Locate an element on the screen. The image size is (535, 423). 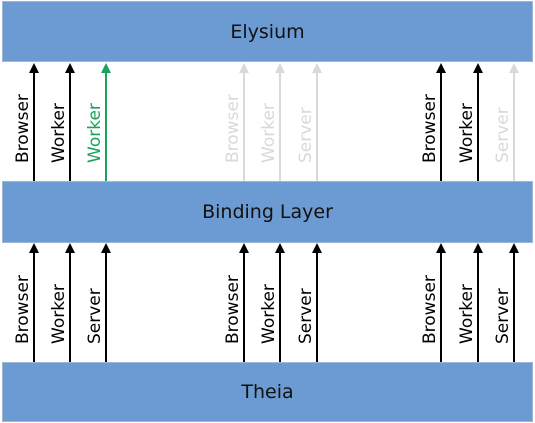
layer-elysium: Elysium is located at coordinates (267, 31).